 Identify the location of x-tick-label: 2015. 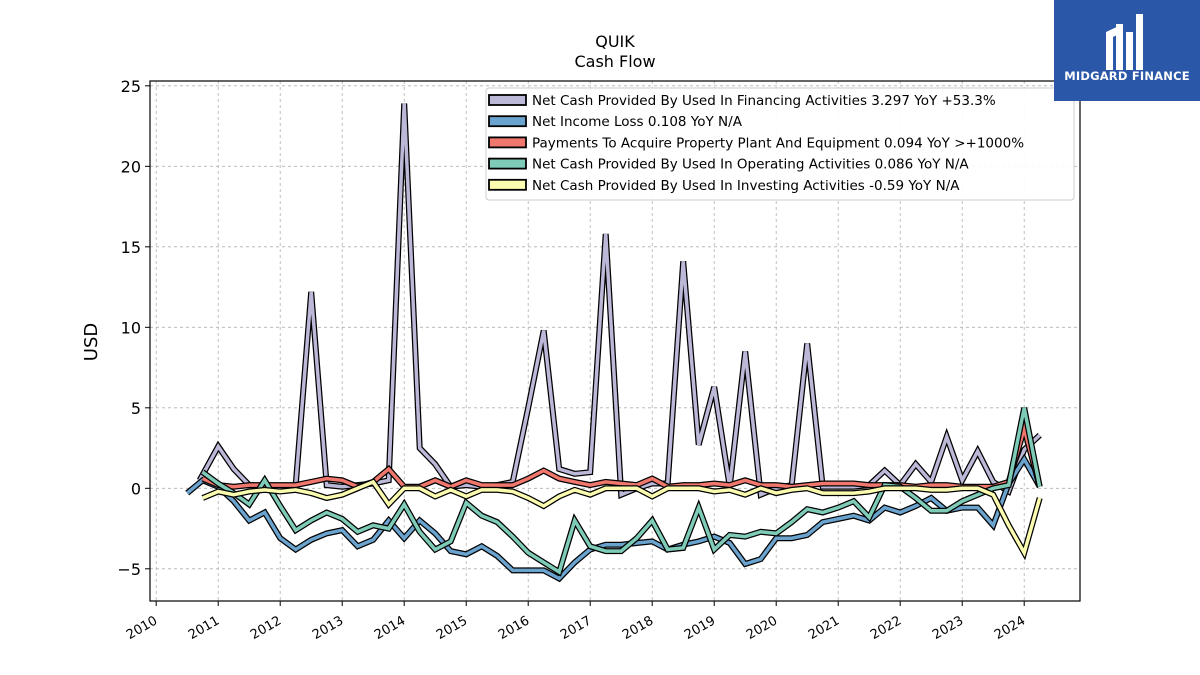
(452, 628).